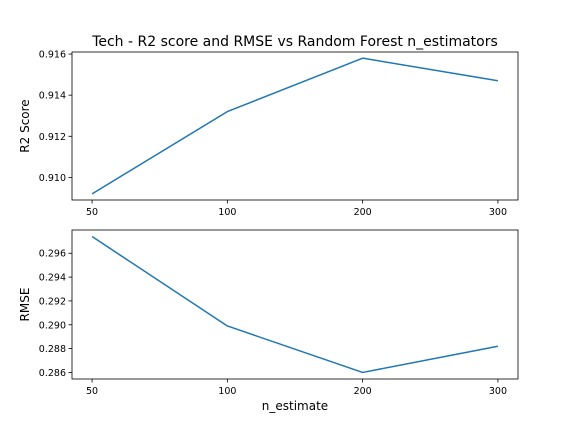 Image resolution: width=576 pixels, height=432 pixels. What do you see at coordinates (25, 305) in the screenshot?
I see `y-axis-label: RMSE` at bounding box center [25, 305].